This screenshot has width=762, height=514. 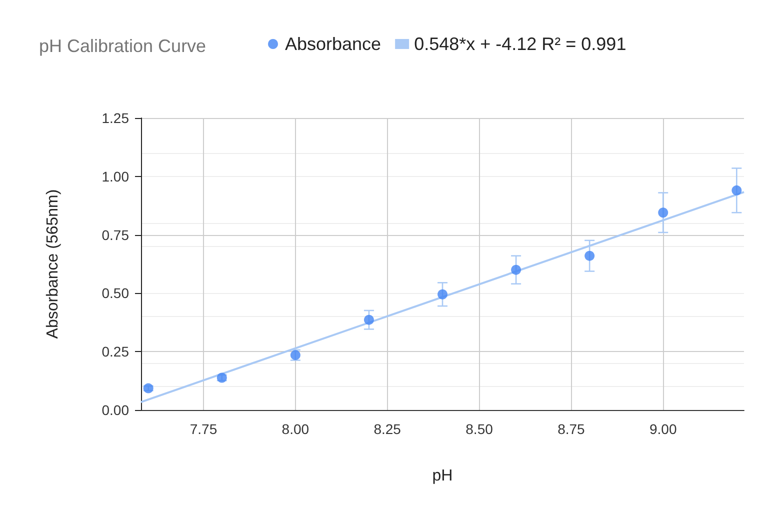 What do you see at coordinates (204, 429) in the screenshot?
I see `x-tick-label: 7.75` at bounding box center [204, 429].